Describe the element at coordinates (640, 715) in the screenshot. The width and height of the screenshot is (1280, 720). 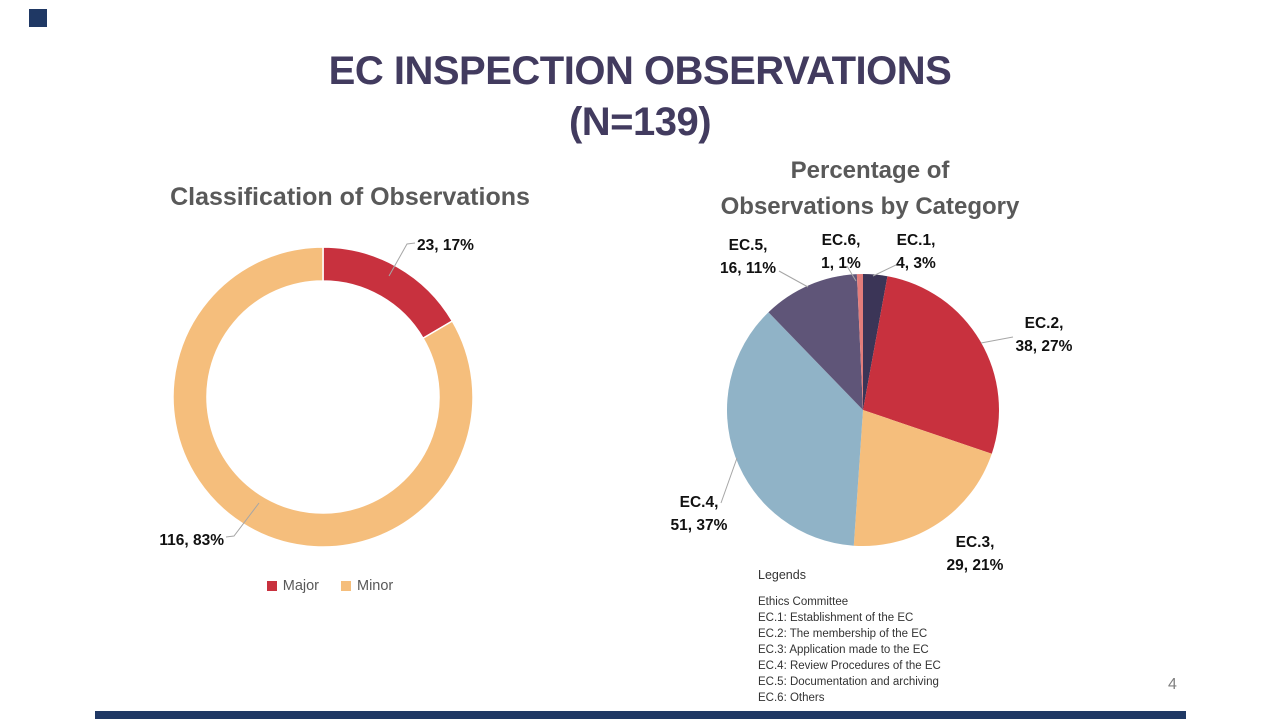
I see `slide-footer-bar` at that location.